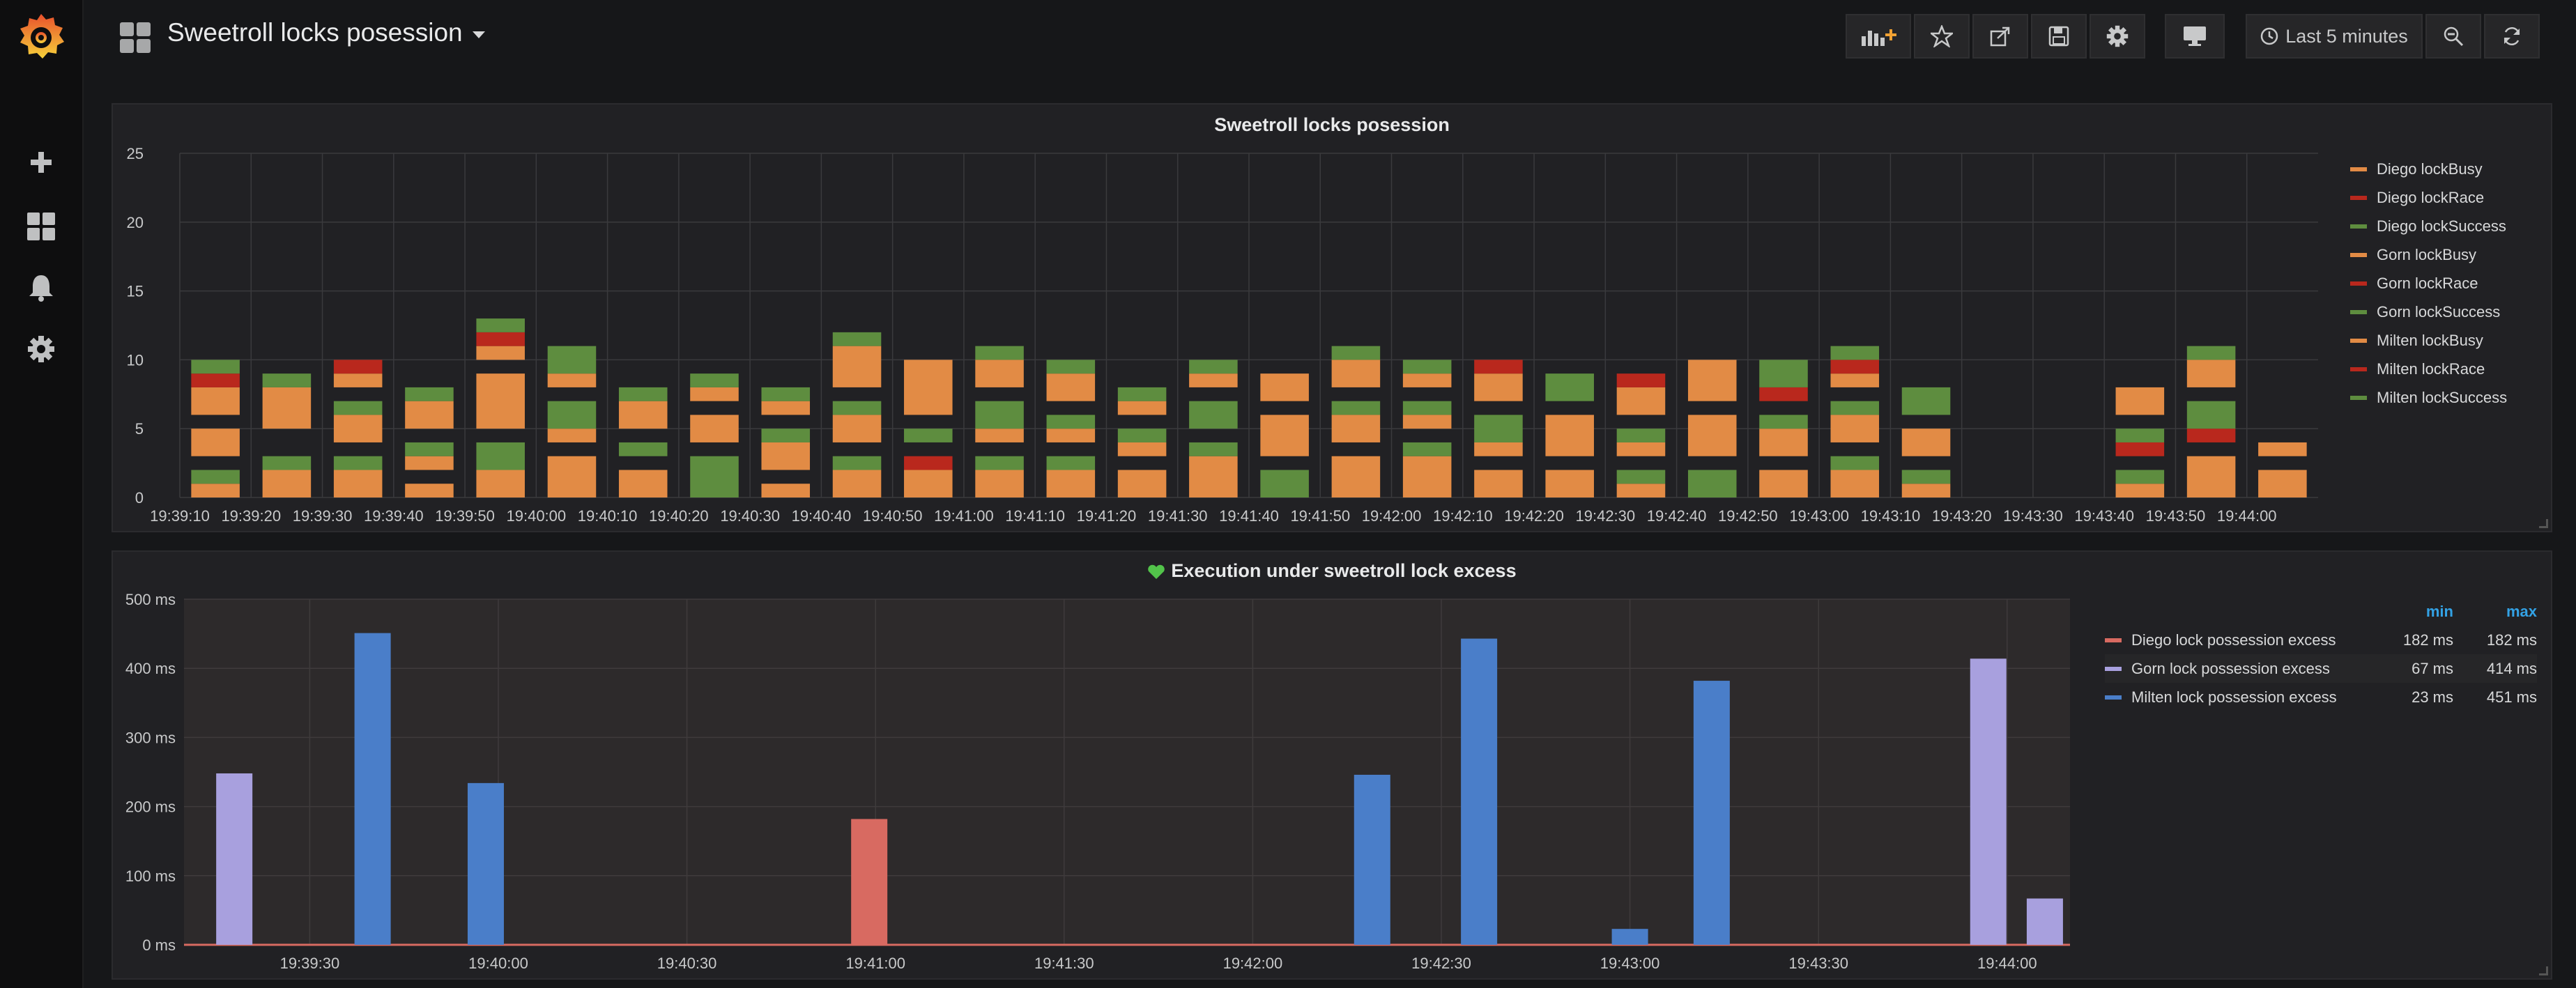 This screenshot has width=2576, height=988. Describe the element at coordinates (875, 964) in the screenshot. I see `x-tick-label: 19:41:00` at that location.